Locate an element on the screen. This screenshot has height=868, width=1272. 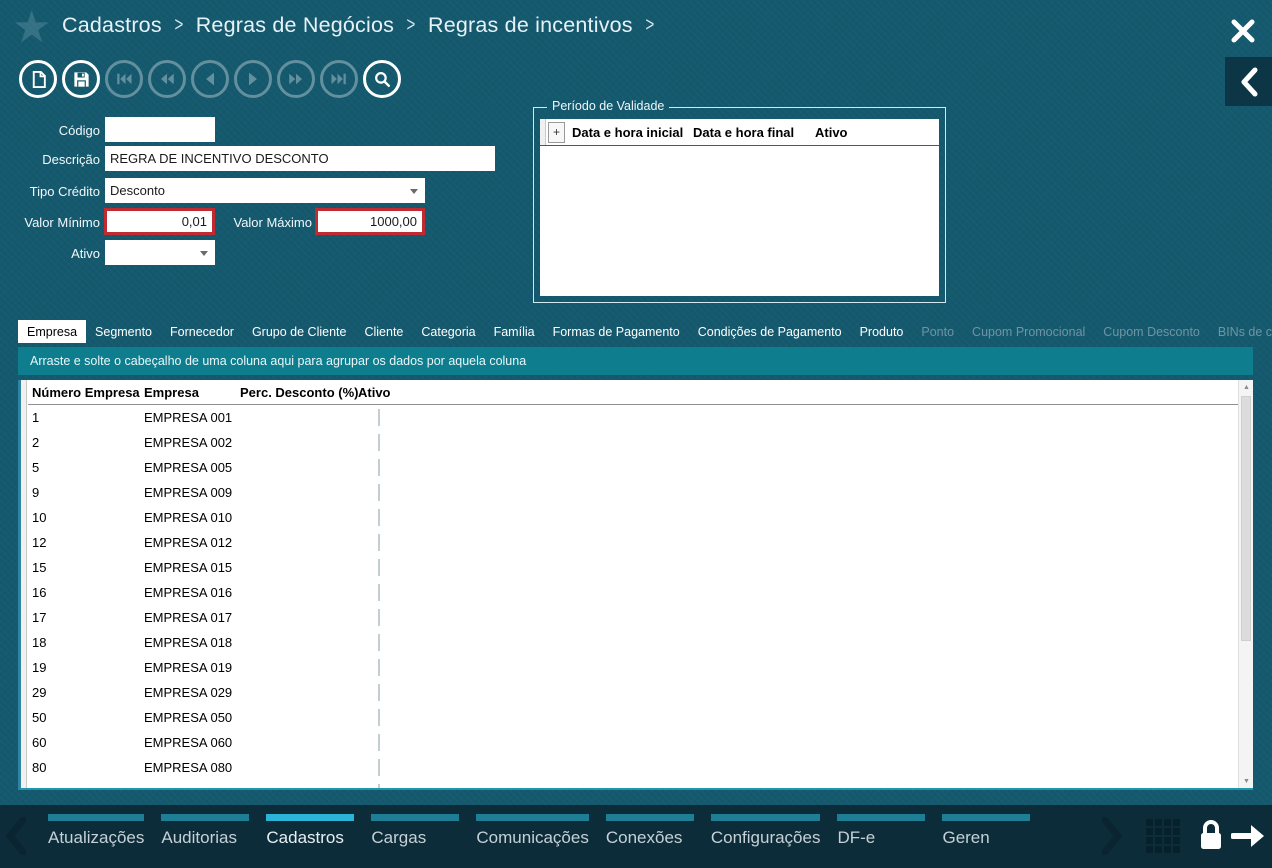
tab: Fornecedor is located at coordinates (202, 331).